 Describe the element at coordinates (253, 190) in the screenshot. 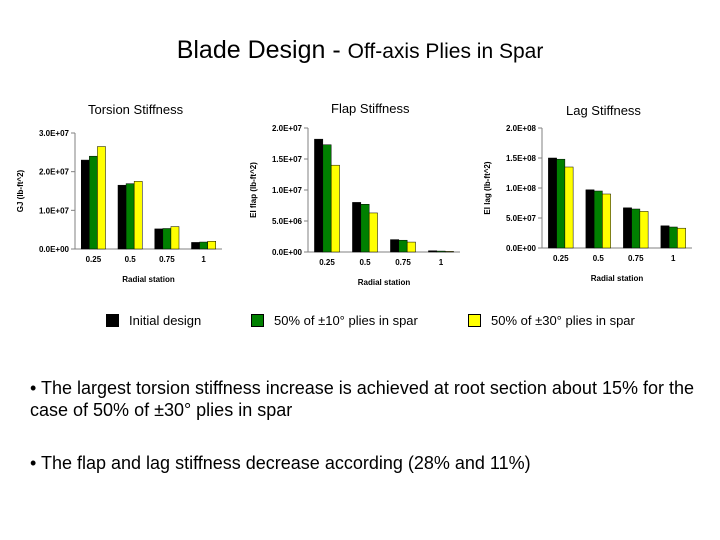

I see `flap-y-axis-label: EI flap (lb-ft^2)` at that location.